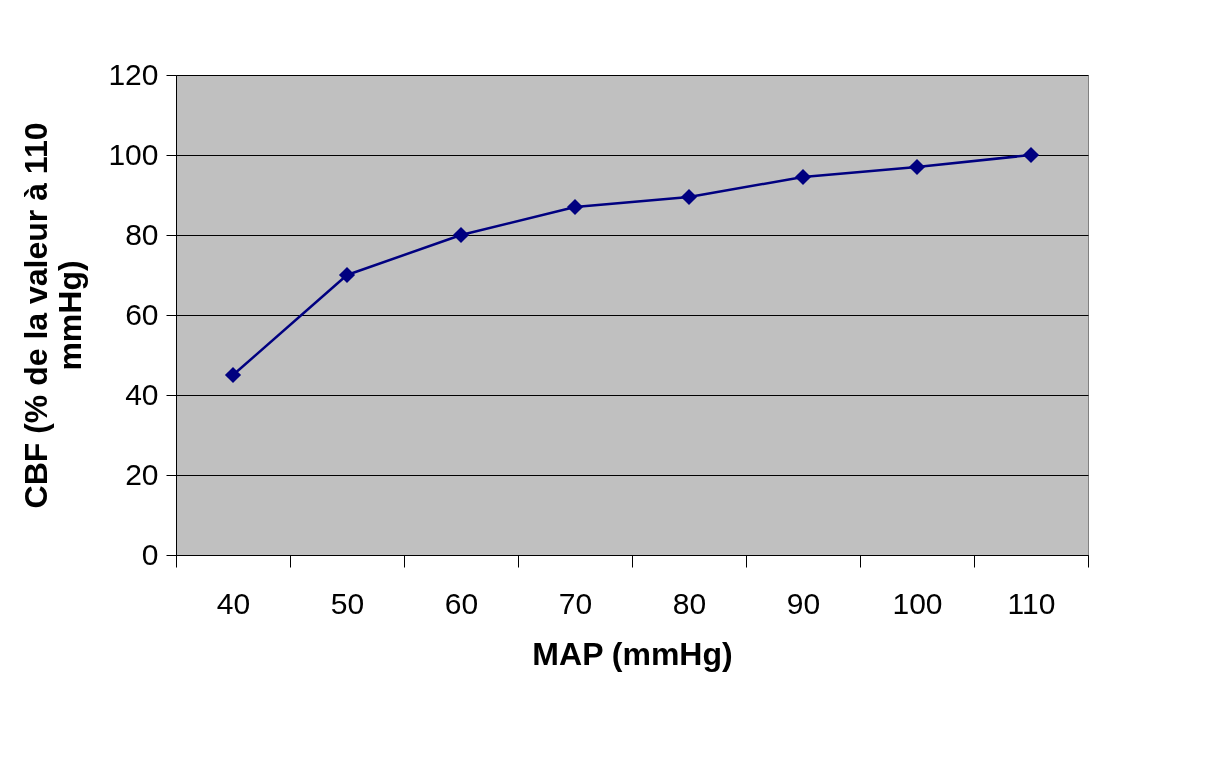 The image size is (1208, 763). What do you see at coordinates (689, 603) in the screenshot?
I see `x-tick-label: 80` at bounding box center [689, 603].